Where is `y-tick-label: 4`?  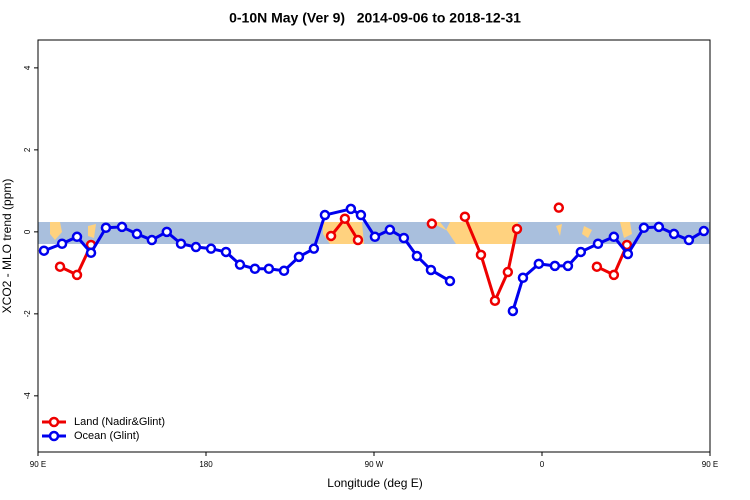 y-tick-label: 4 is located at coordinates (27, 67).